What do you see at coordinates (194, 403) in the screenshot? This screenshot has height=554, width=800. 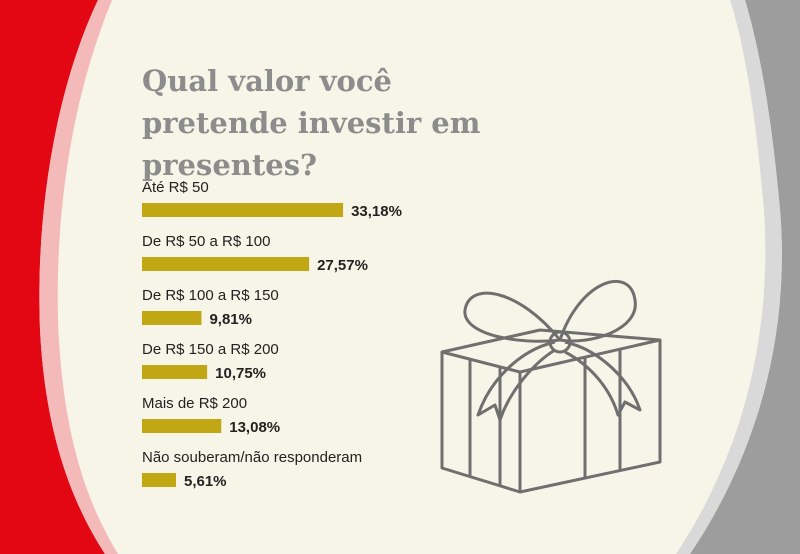 I see `category-label: Mais de R$ 200` at bounding box center [194, 403].